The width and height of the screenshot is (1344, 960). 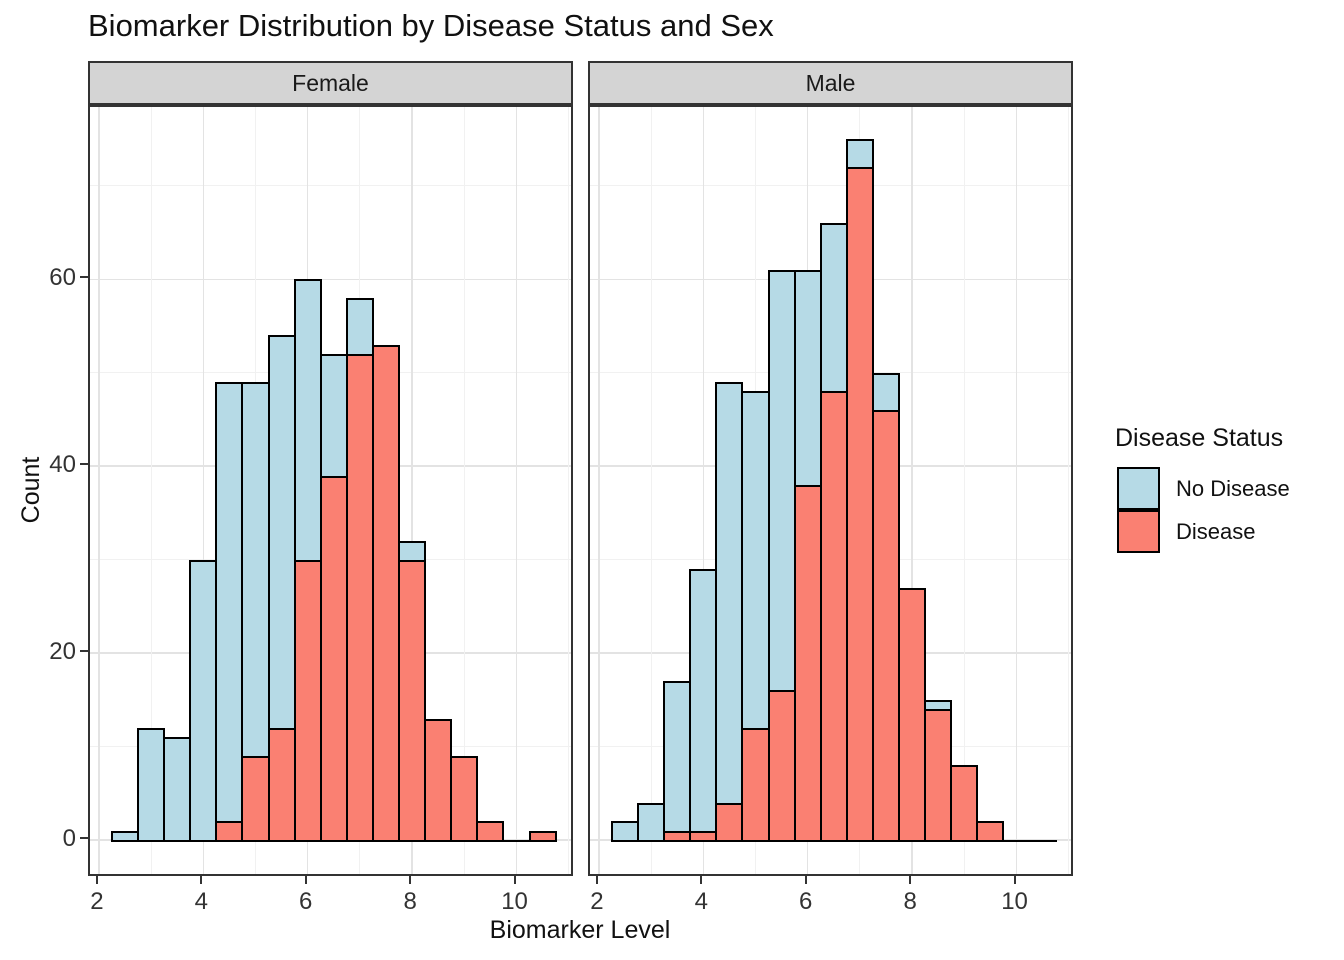 I want to click on legend-swatch-disease, so click(x=1138, y=531).